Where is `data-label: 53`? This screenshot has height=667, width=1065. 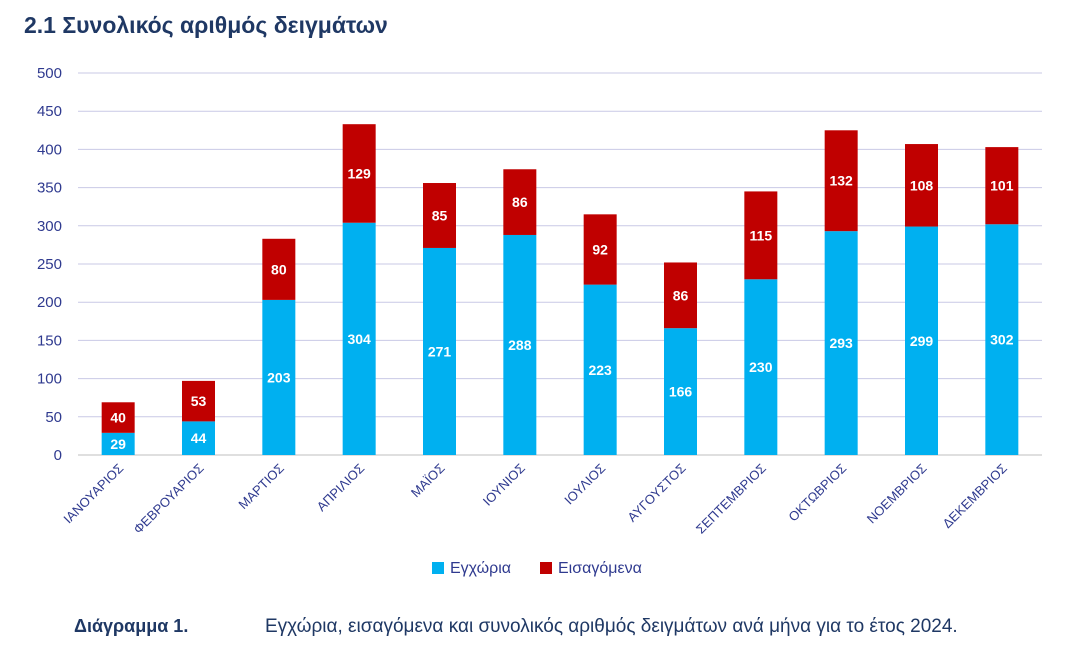
data-label: 53 is located at coordinates (199, 401).